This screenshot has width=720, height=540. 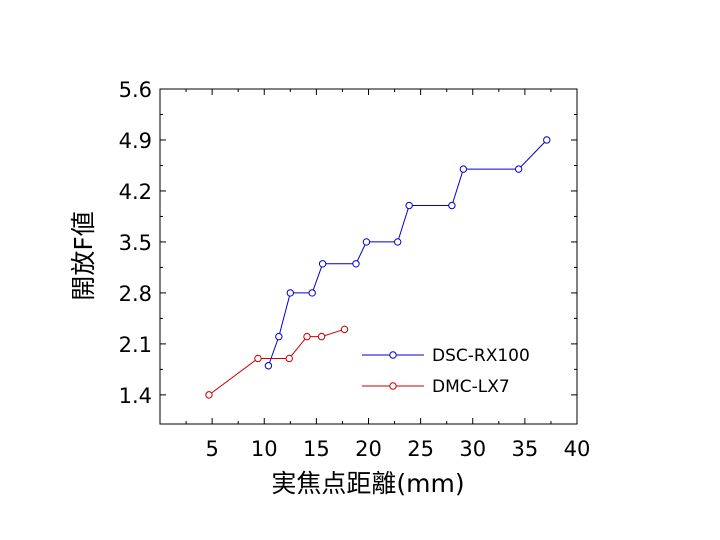 I want to click on x-tick-label: 35, so click(x=525, y=449).